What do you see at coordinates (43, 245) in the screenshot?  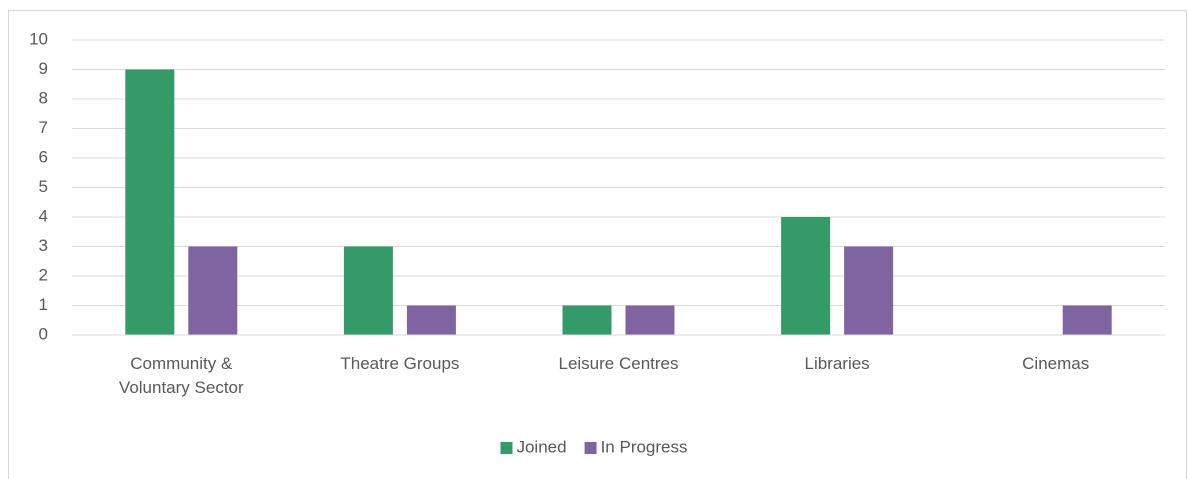 I see `y-tick-label: 3` at bounding box center [43, 245].